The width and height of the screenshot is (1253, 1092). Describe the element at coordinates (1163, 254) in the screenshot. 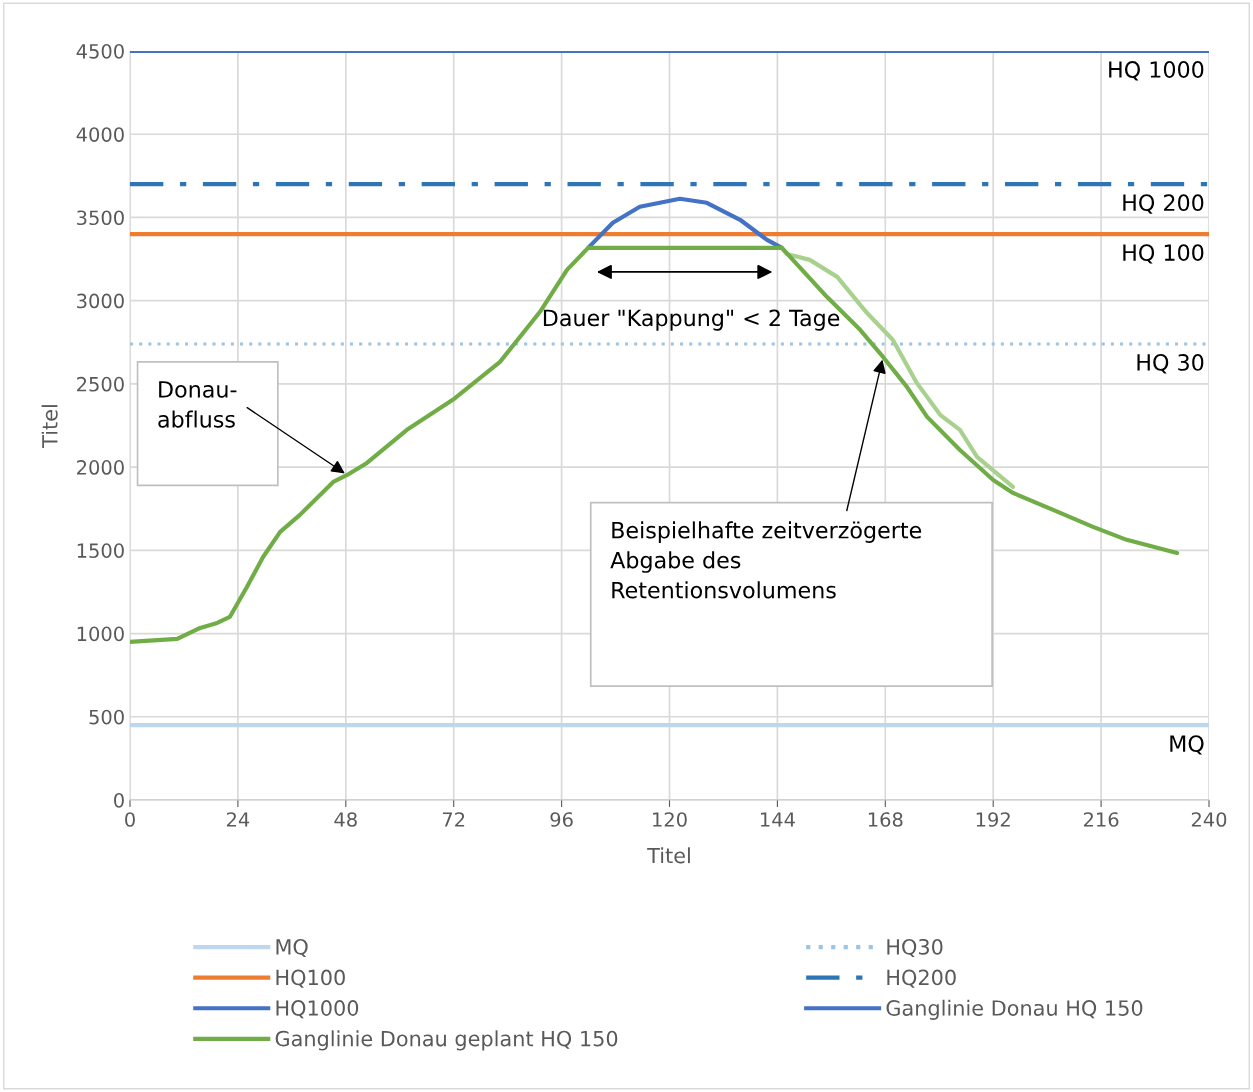

I see `annotation: HQ 100` at that location.